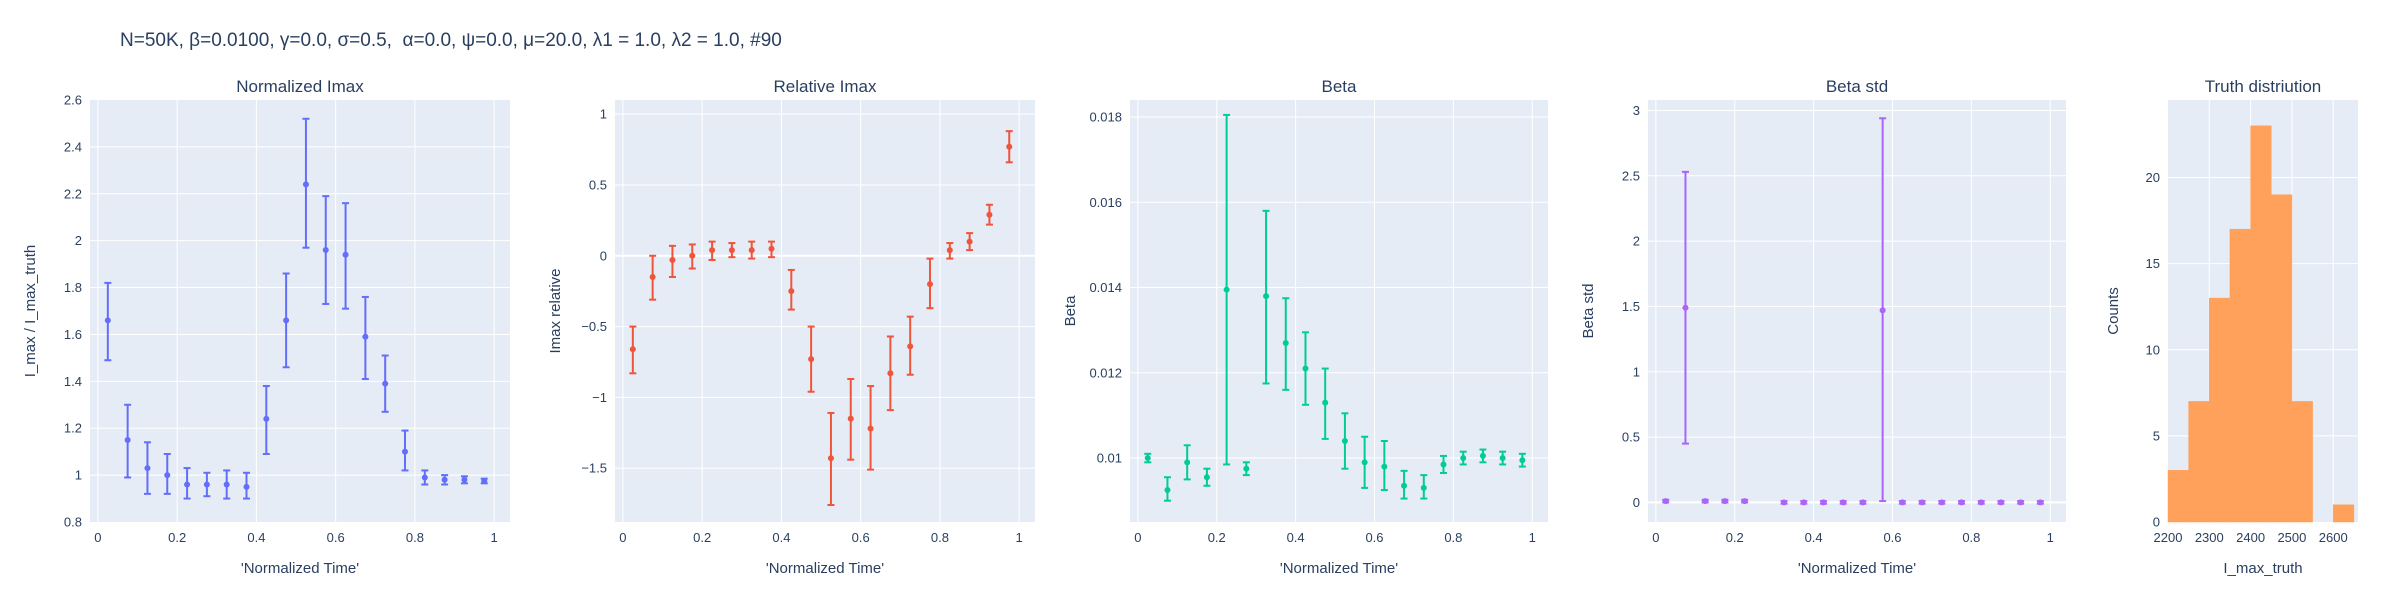 The width and height of the screenshot is (2400, 600). What do you see at coordinates (2209, 537) in the screenshot?
I see `x-tick-label: 2300` at bounding box center [2209, 537].